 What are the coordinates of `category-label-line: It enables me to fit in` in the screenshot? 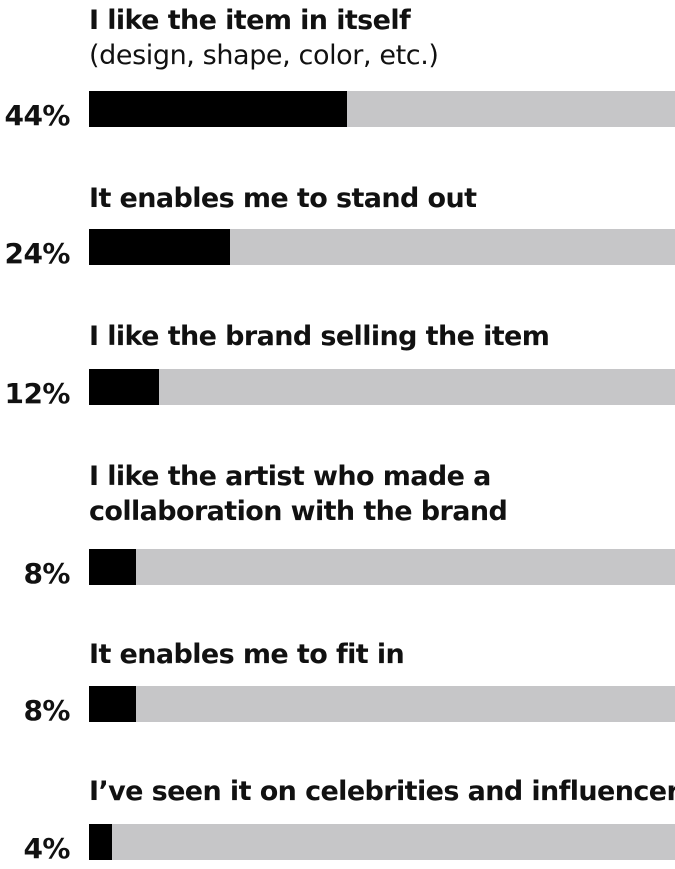 It's located at (247, 654).